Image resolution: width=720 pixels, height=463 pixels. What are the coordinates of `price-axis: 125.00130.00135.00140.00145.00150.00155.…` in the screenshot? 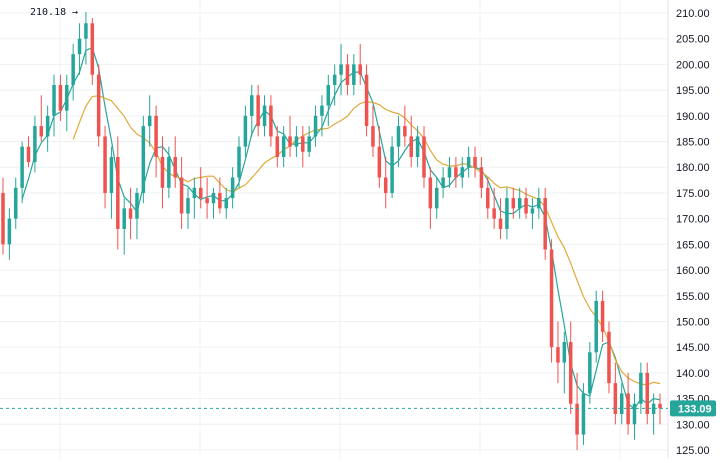 It's located at (688, 229).